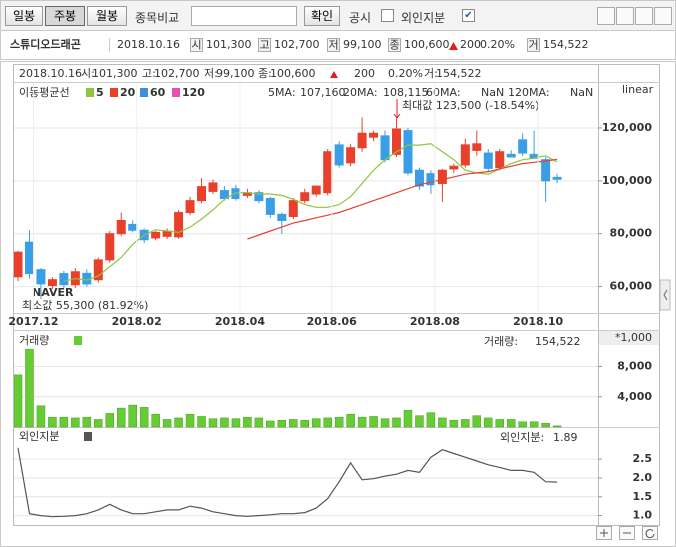 The height and width of the screenshot is (547, 676). What do you see at coordinates (65, 16) in the screenshot?
I see `period-button: 주봉` at bounding box center [65, 16].